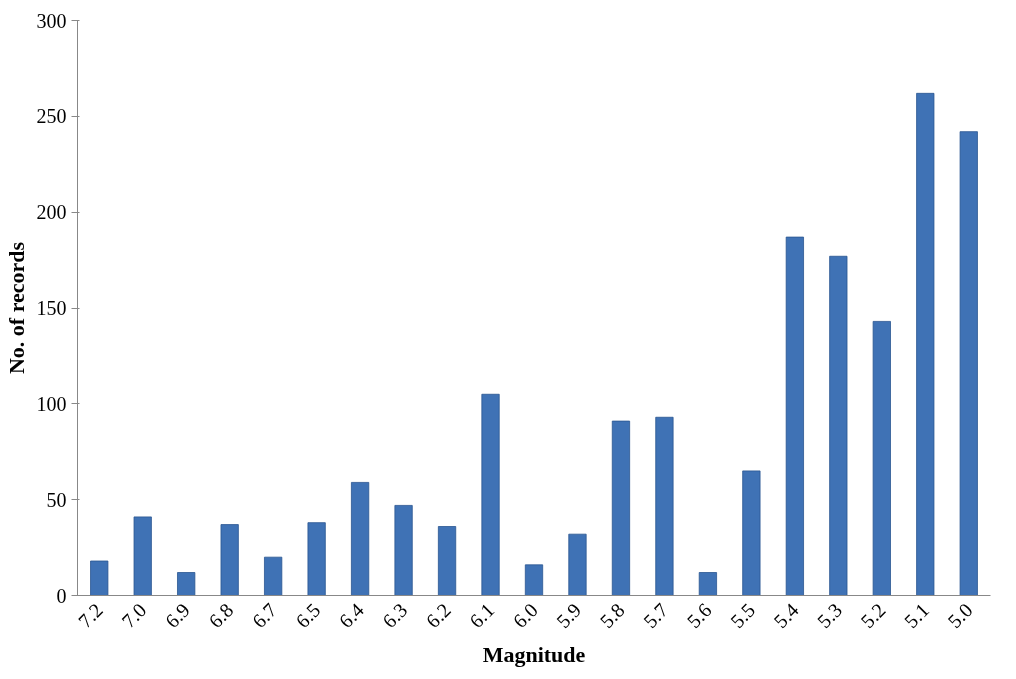 Image resolution: width=1016 pixels, height=679 pixels. I want to click on x-tick-label: 5.6, so click(699, 615).